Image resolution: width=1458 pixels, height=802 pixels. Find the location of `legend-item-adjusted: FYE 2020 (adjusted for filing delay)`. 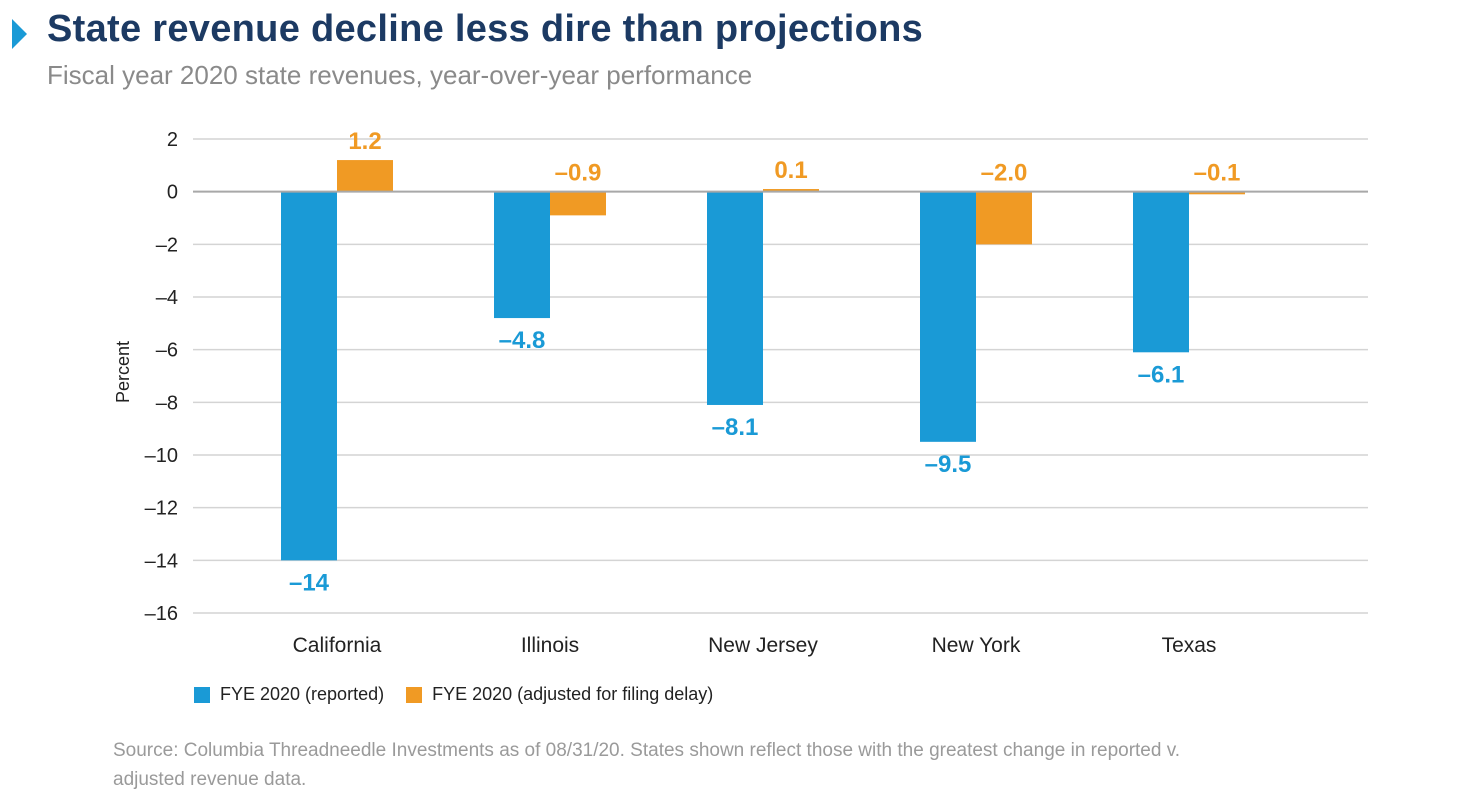

legend-item-adjusted: FYE 2020 (adjusted for filing delay) is located at coordinates (559, 694).